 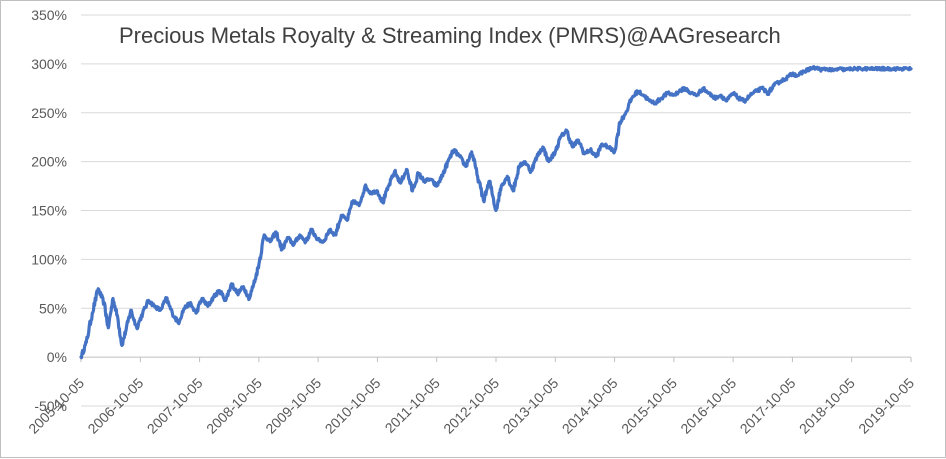 What do you see at coordinates (49, 259) in the screenshot?
I see `y-tick-label: 100%` at bounding box center [49, 259].